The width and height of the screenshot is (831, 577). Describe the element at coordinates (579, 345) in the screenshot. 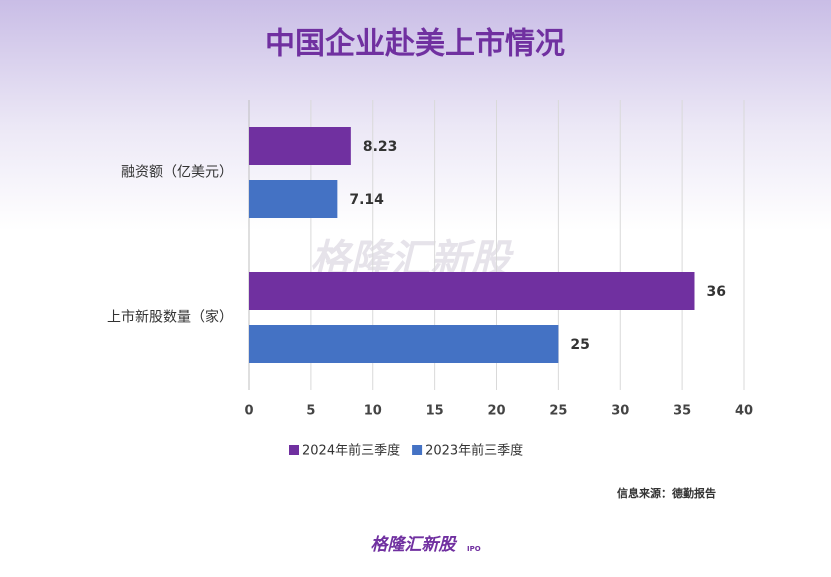

I see `value-label: 25` at that location.